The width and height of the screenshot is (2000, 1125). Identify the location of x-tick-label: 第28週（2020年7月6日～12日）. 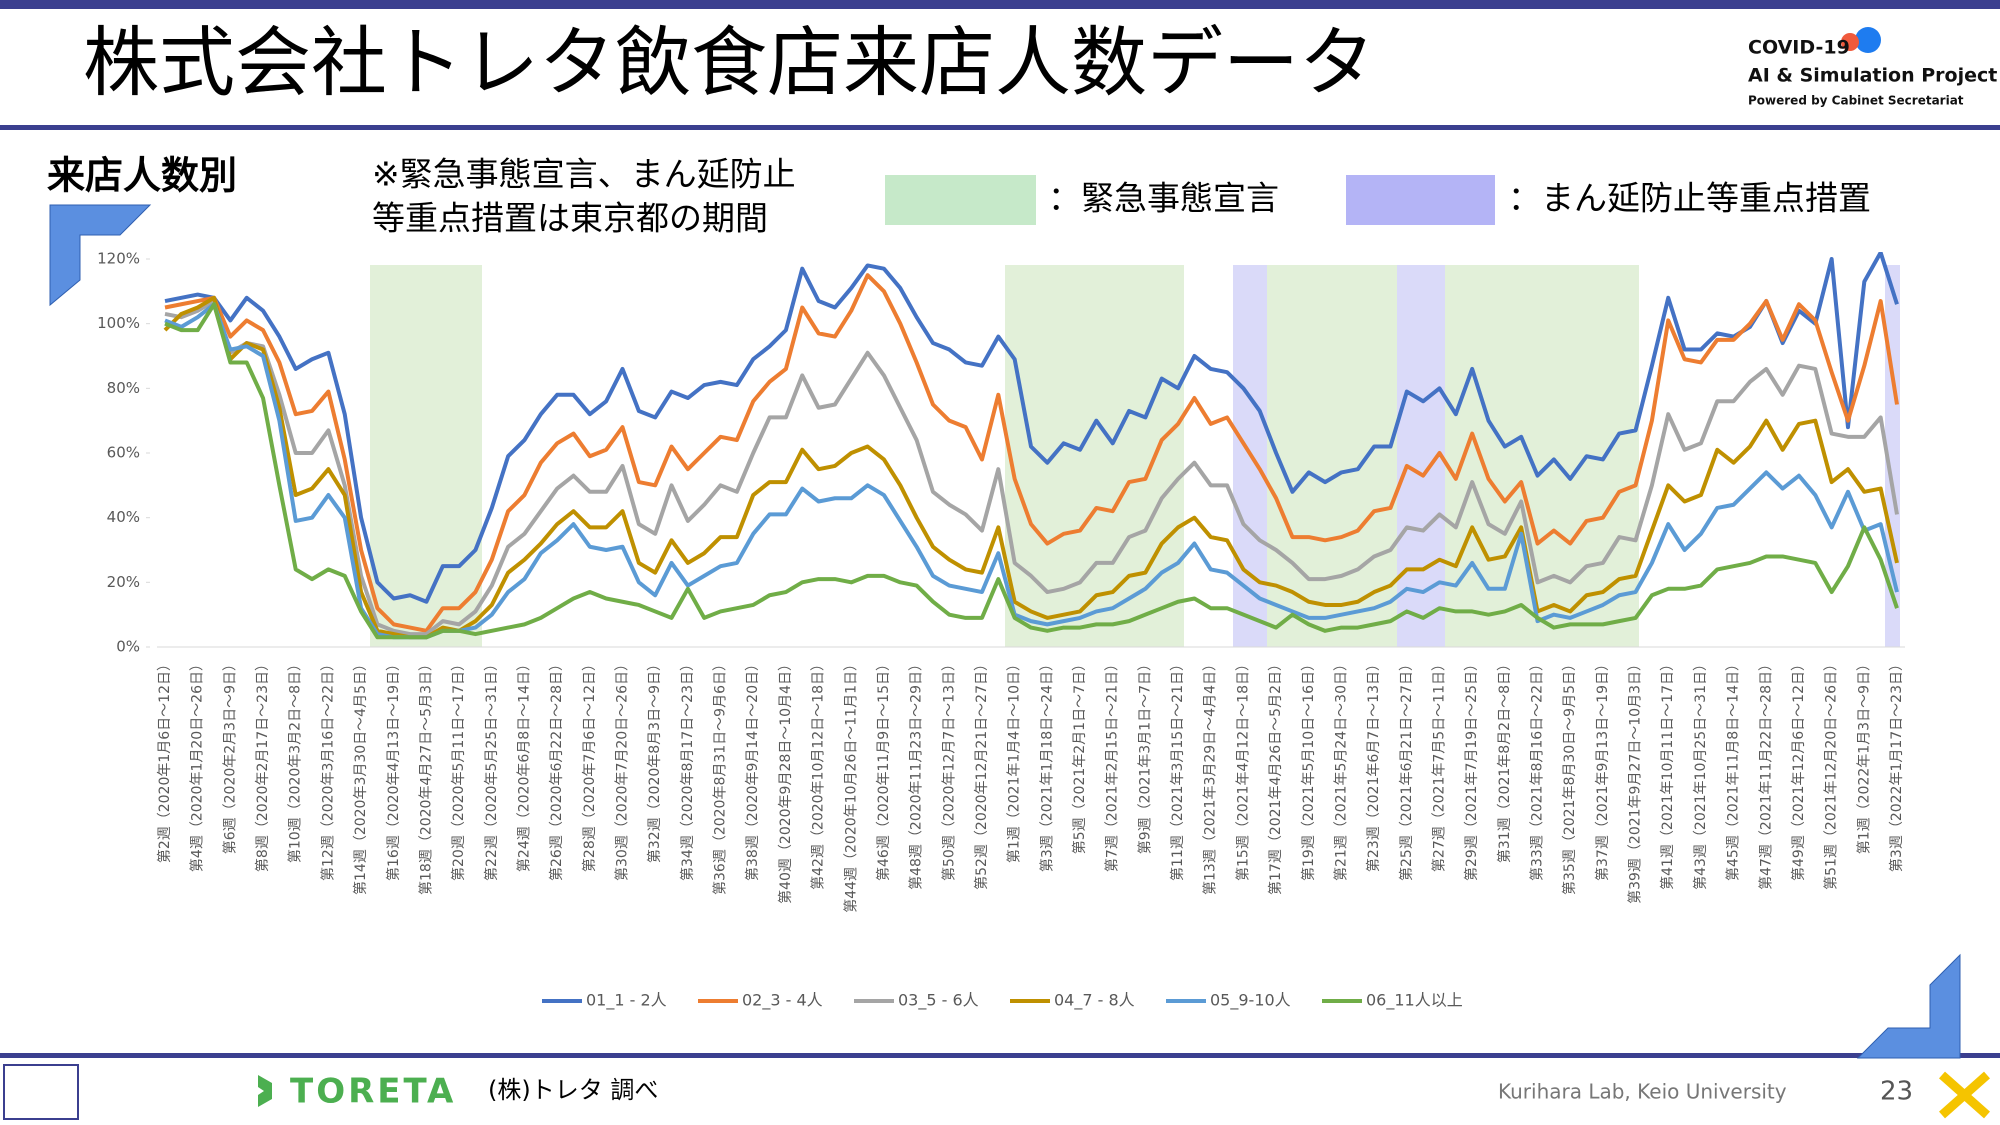
(589, 764).